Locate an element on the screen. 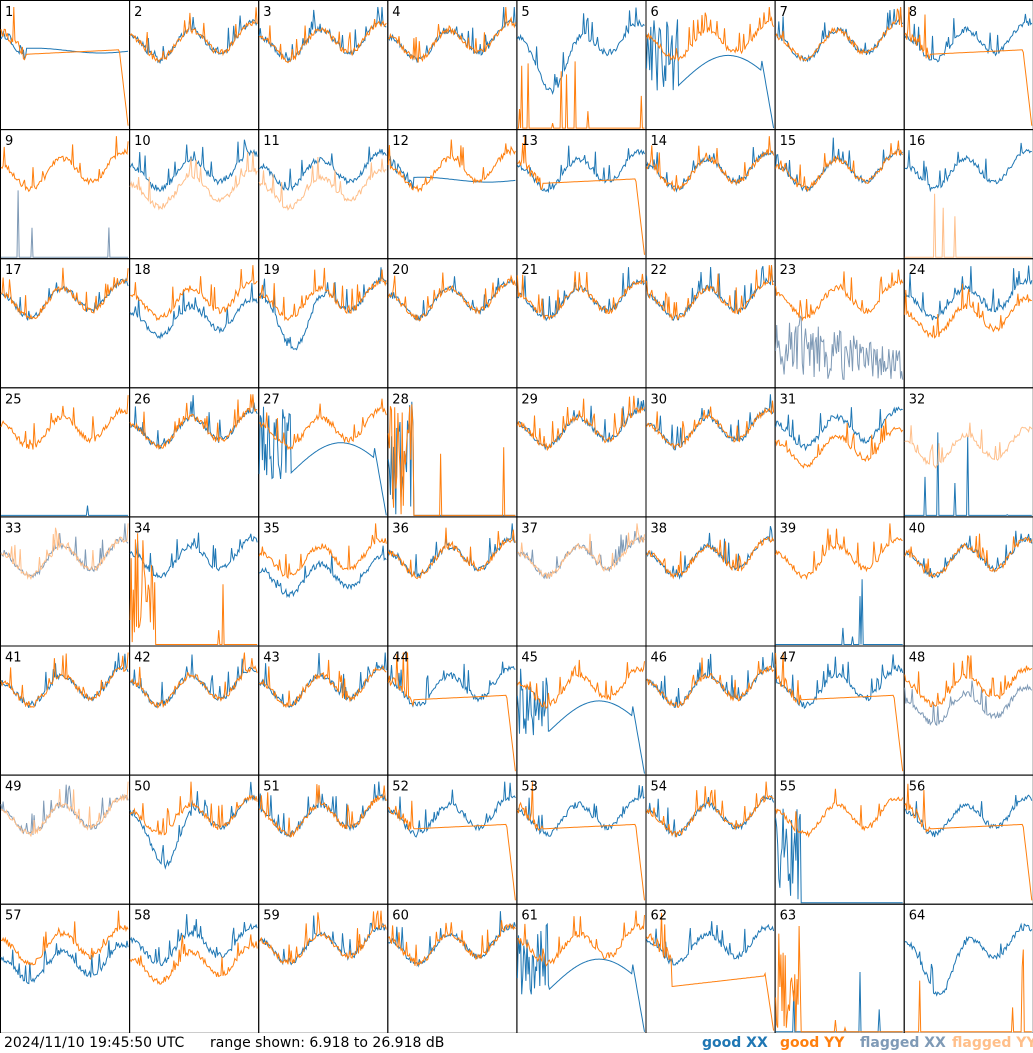 This screenshot has height=1053, width=1033. panel-32: 32 is located at coordinates (968, 452).